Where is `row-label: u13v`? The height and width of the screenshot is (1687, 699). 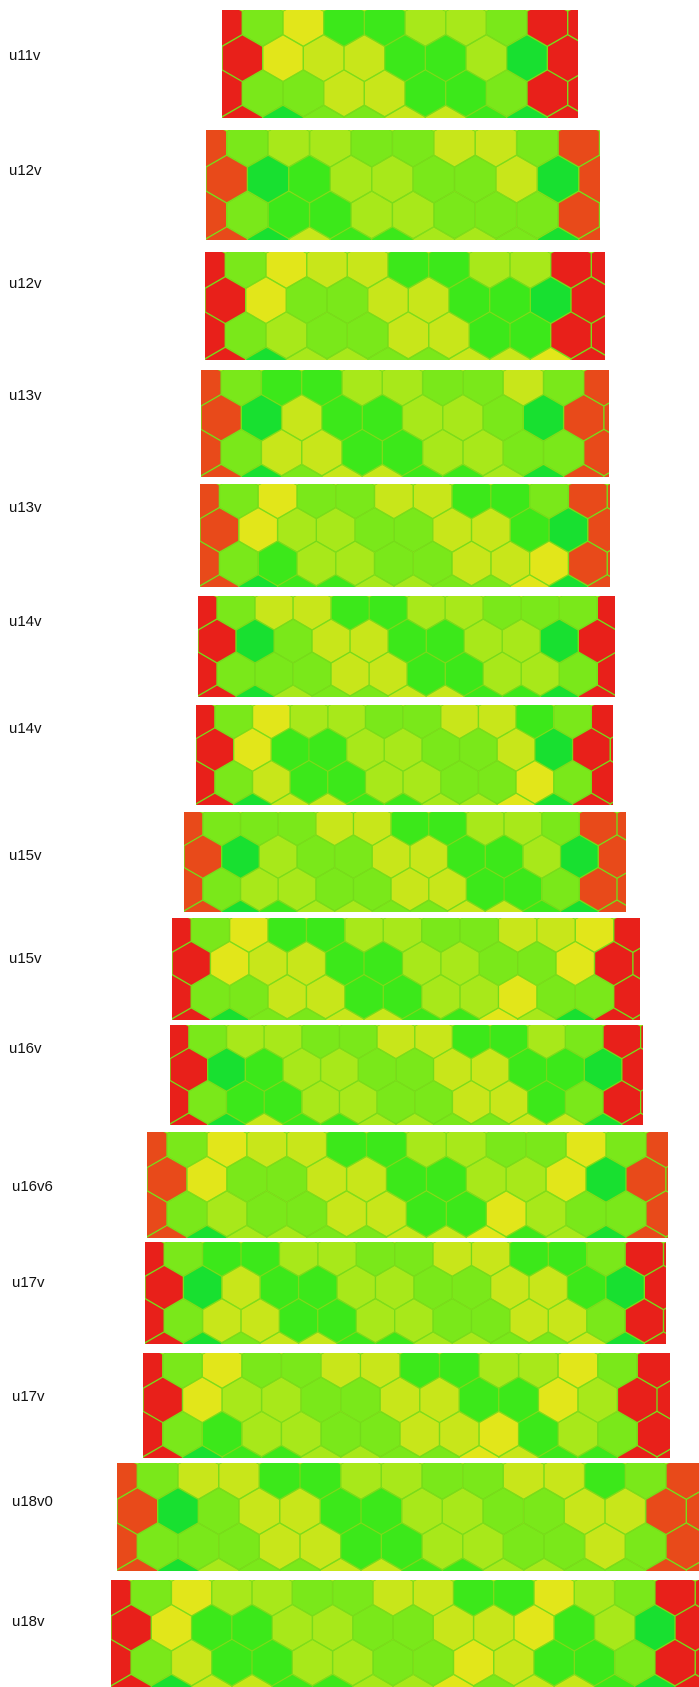 row-label: u13v is located at coordinates (25, 507).